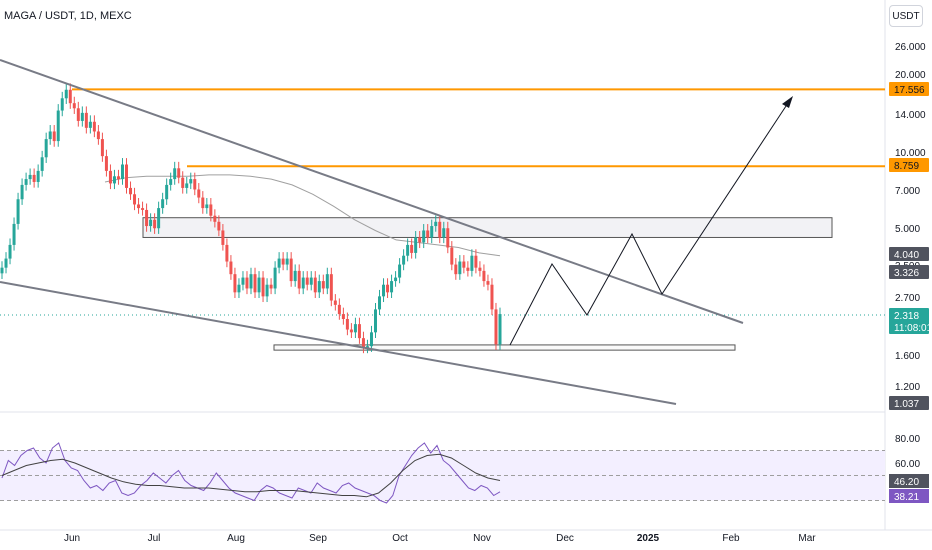 This screenshot has height=550, width=932. I want to click on price-badge-label: 4.040, so click(906, 255).